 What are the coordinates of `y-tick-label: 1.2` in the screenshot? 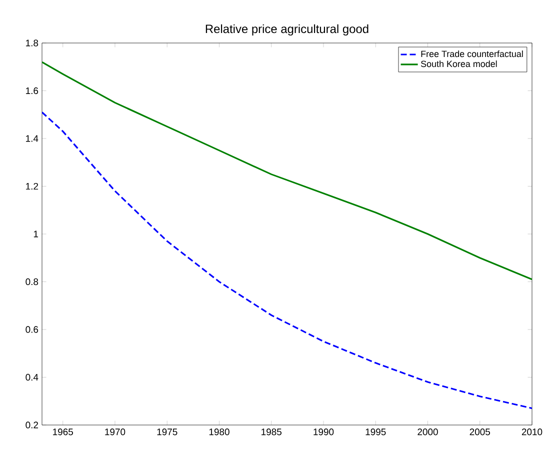 It's located at (32, 186).